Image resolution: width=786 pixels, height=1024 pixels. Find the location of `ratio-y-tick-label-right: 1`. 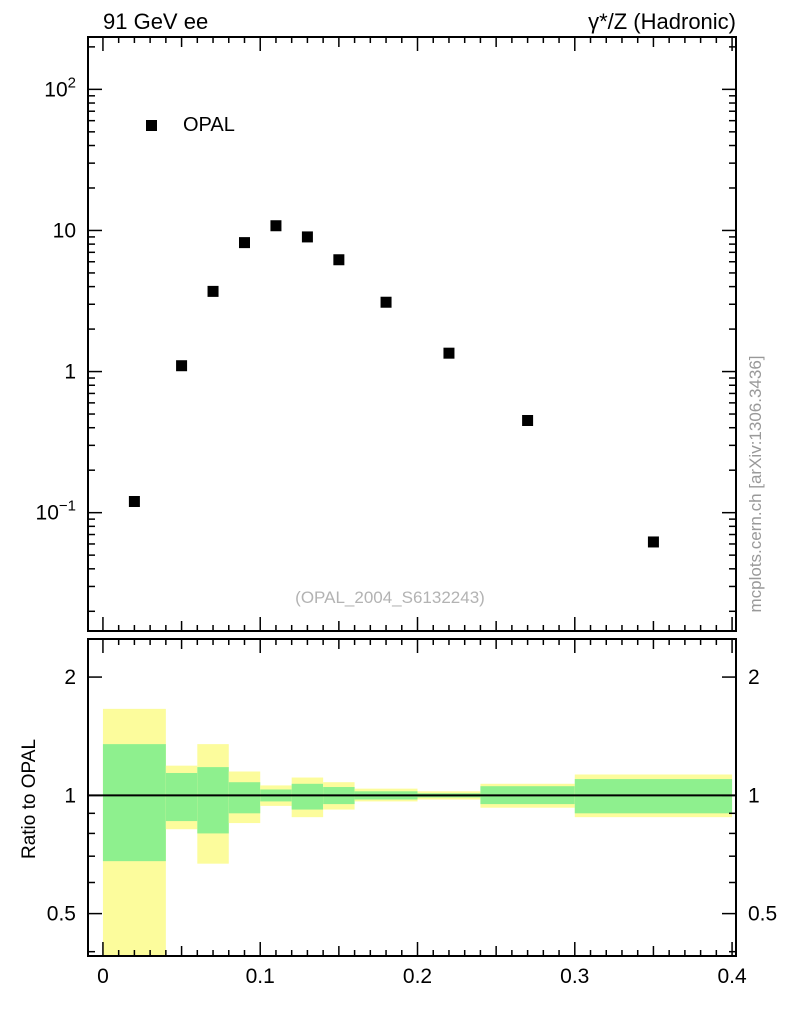

ratio-y-tick-label-right: 1 is located at coordinates (754, 795).